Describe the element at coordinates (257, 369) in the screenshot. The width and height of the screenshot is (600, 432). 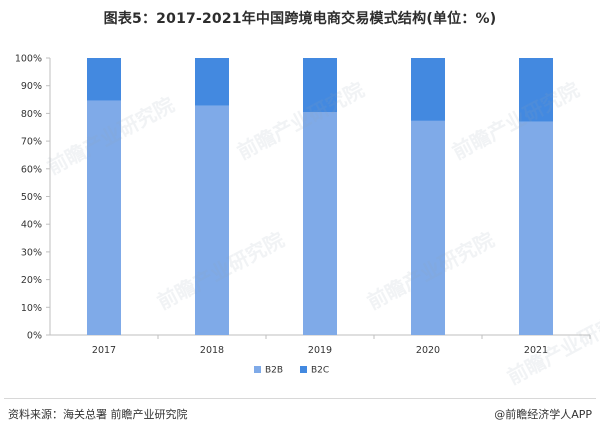
I see `legend-swatch-b2b` at that location.